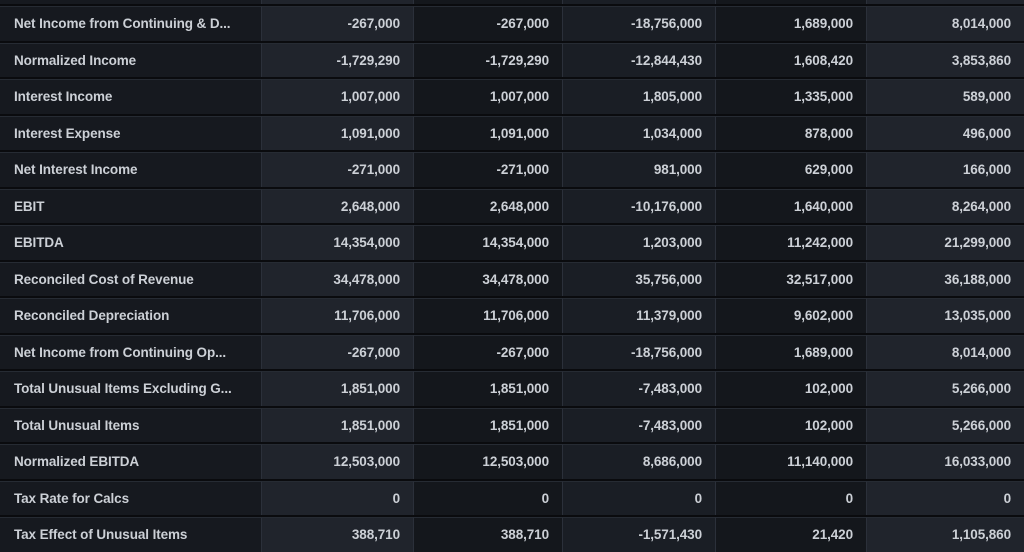  I want to click on cell-value: 981,000, so click(638, 169).